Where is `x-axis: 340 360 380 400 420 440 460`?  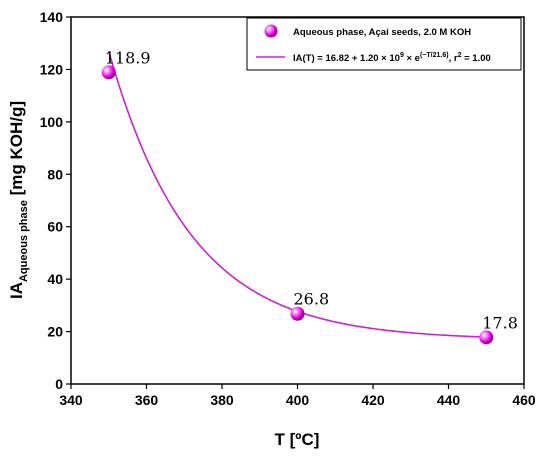 x-axis: 340 360 380 400 420 440 460 is located at coordinates (297, 396).